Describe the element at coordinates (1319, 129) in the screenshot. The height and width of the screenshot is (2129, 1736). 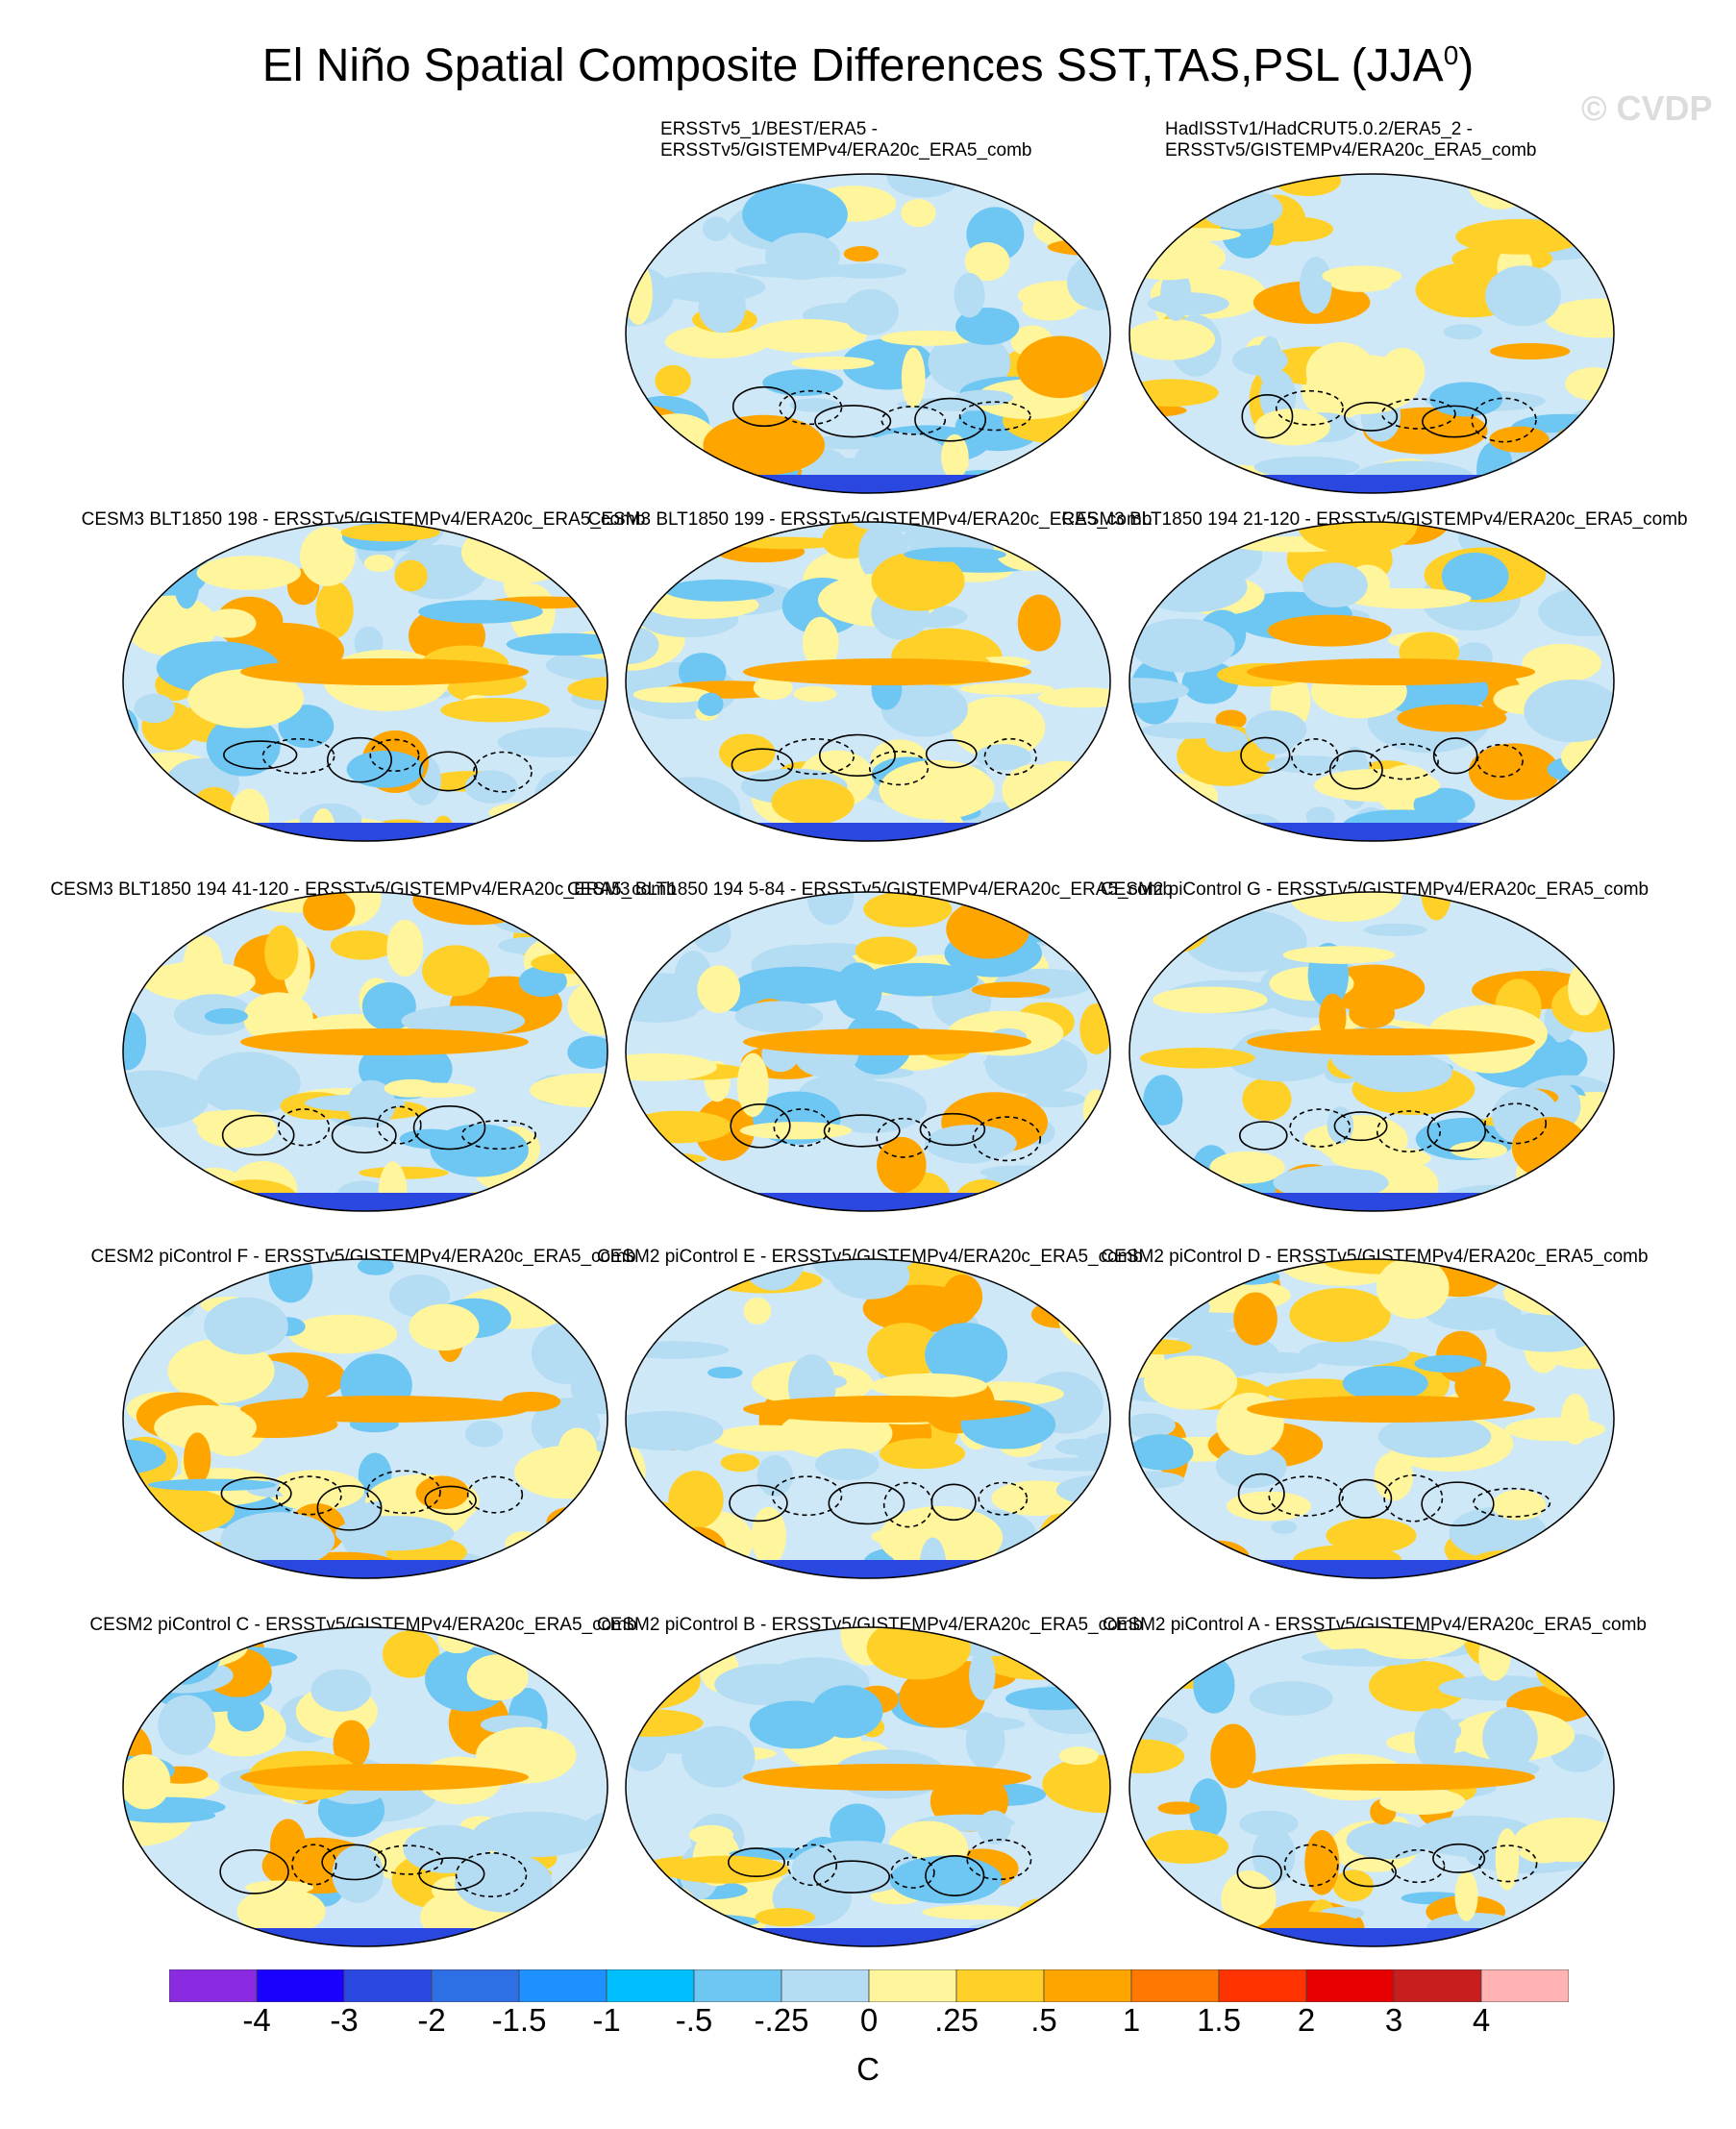
I see `top-panel-2-line1: HadISSTv1/HadCRUT5.0.2/ERA5_2 -` at that location.